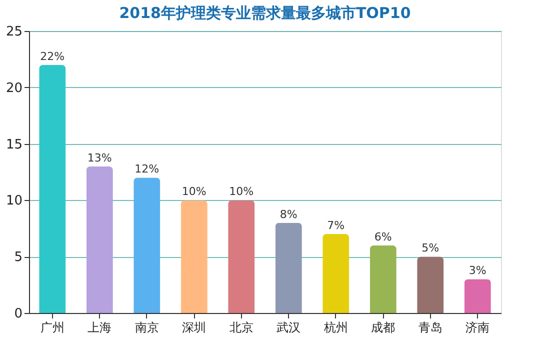 The height and width of the screenshot is (349, 534). What do you see at coordinates (18, 258) in the screenshot?
I see `y-tick-label: 5` at bounding box center [18, 258].